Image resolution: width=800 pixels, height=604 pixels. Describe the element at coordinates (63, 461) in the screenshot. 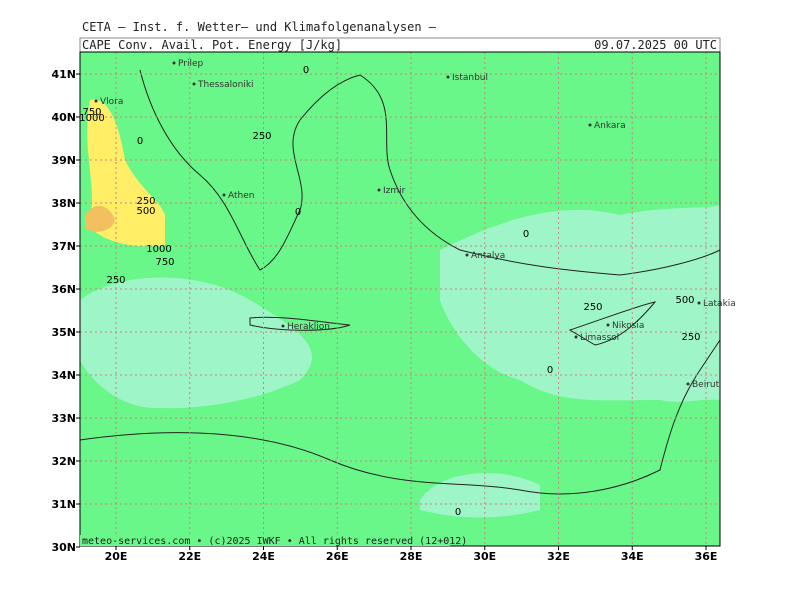

I see `lat-label: 32N` at that location.